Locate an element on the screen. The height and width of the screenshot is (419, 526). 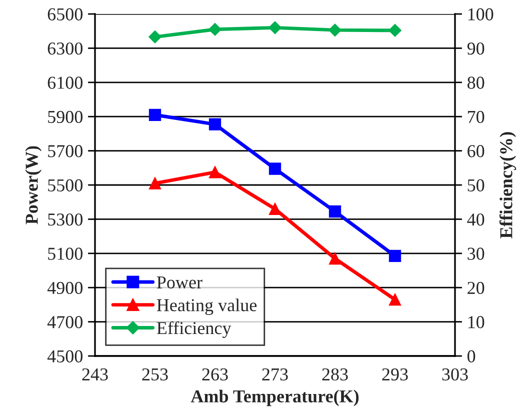
y-tick-label: 6300 is located at coordinates (65, 48).